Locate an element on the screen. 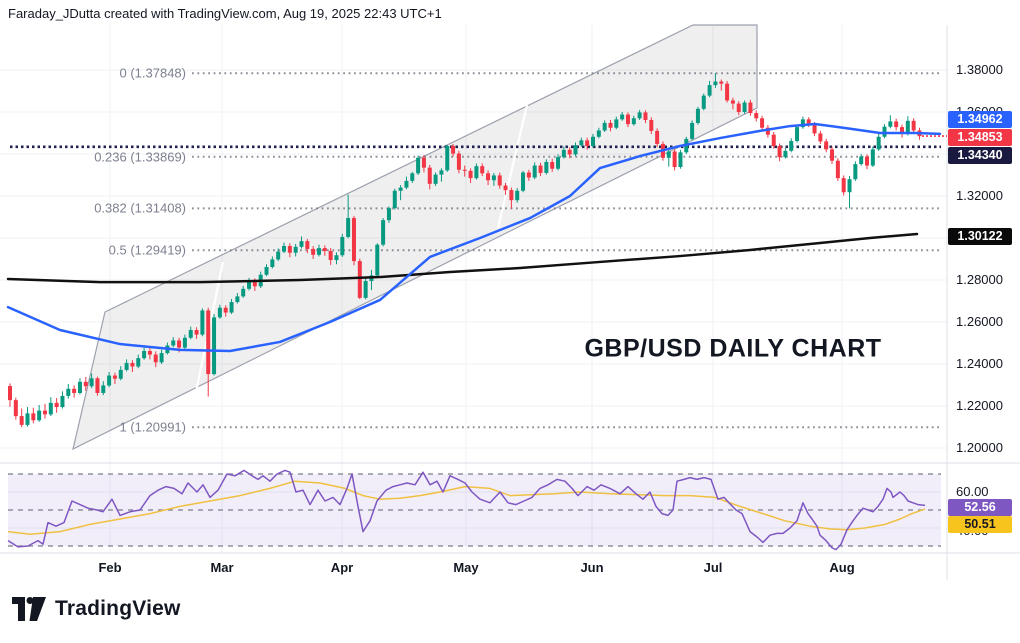  fib-level-label: 0.5 (1.29419) is located at coordinates (147, 250).